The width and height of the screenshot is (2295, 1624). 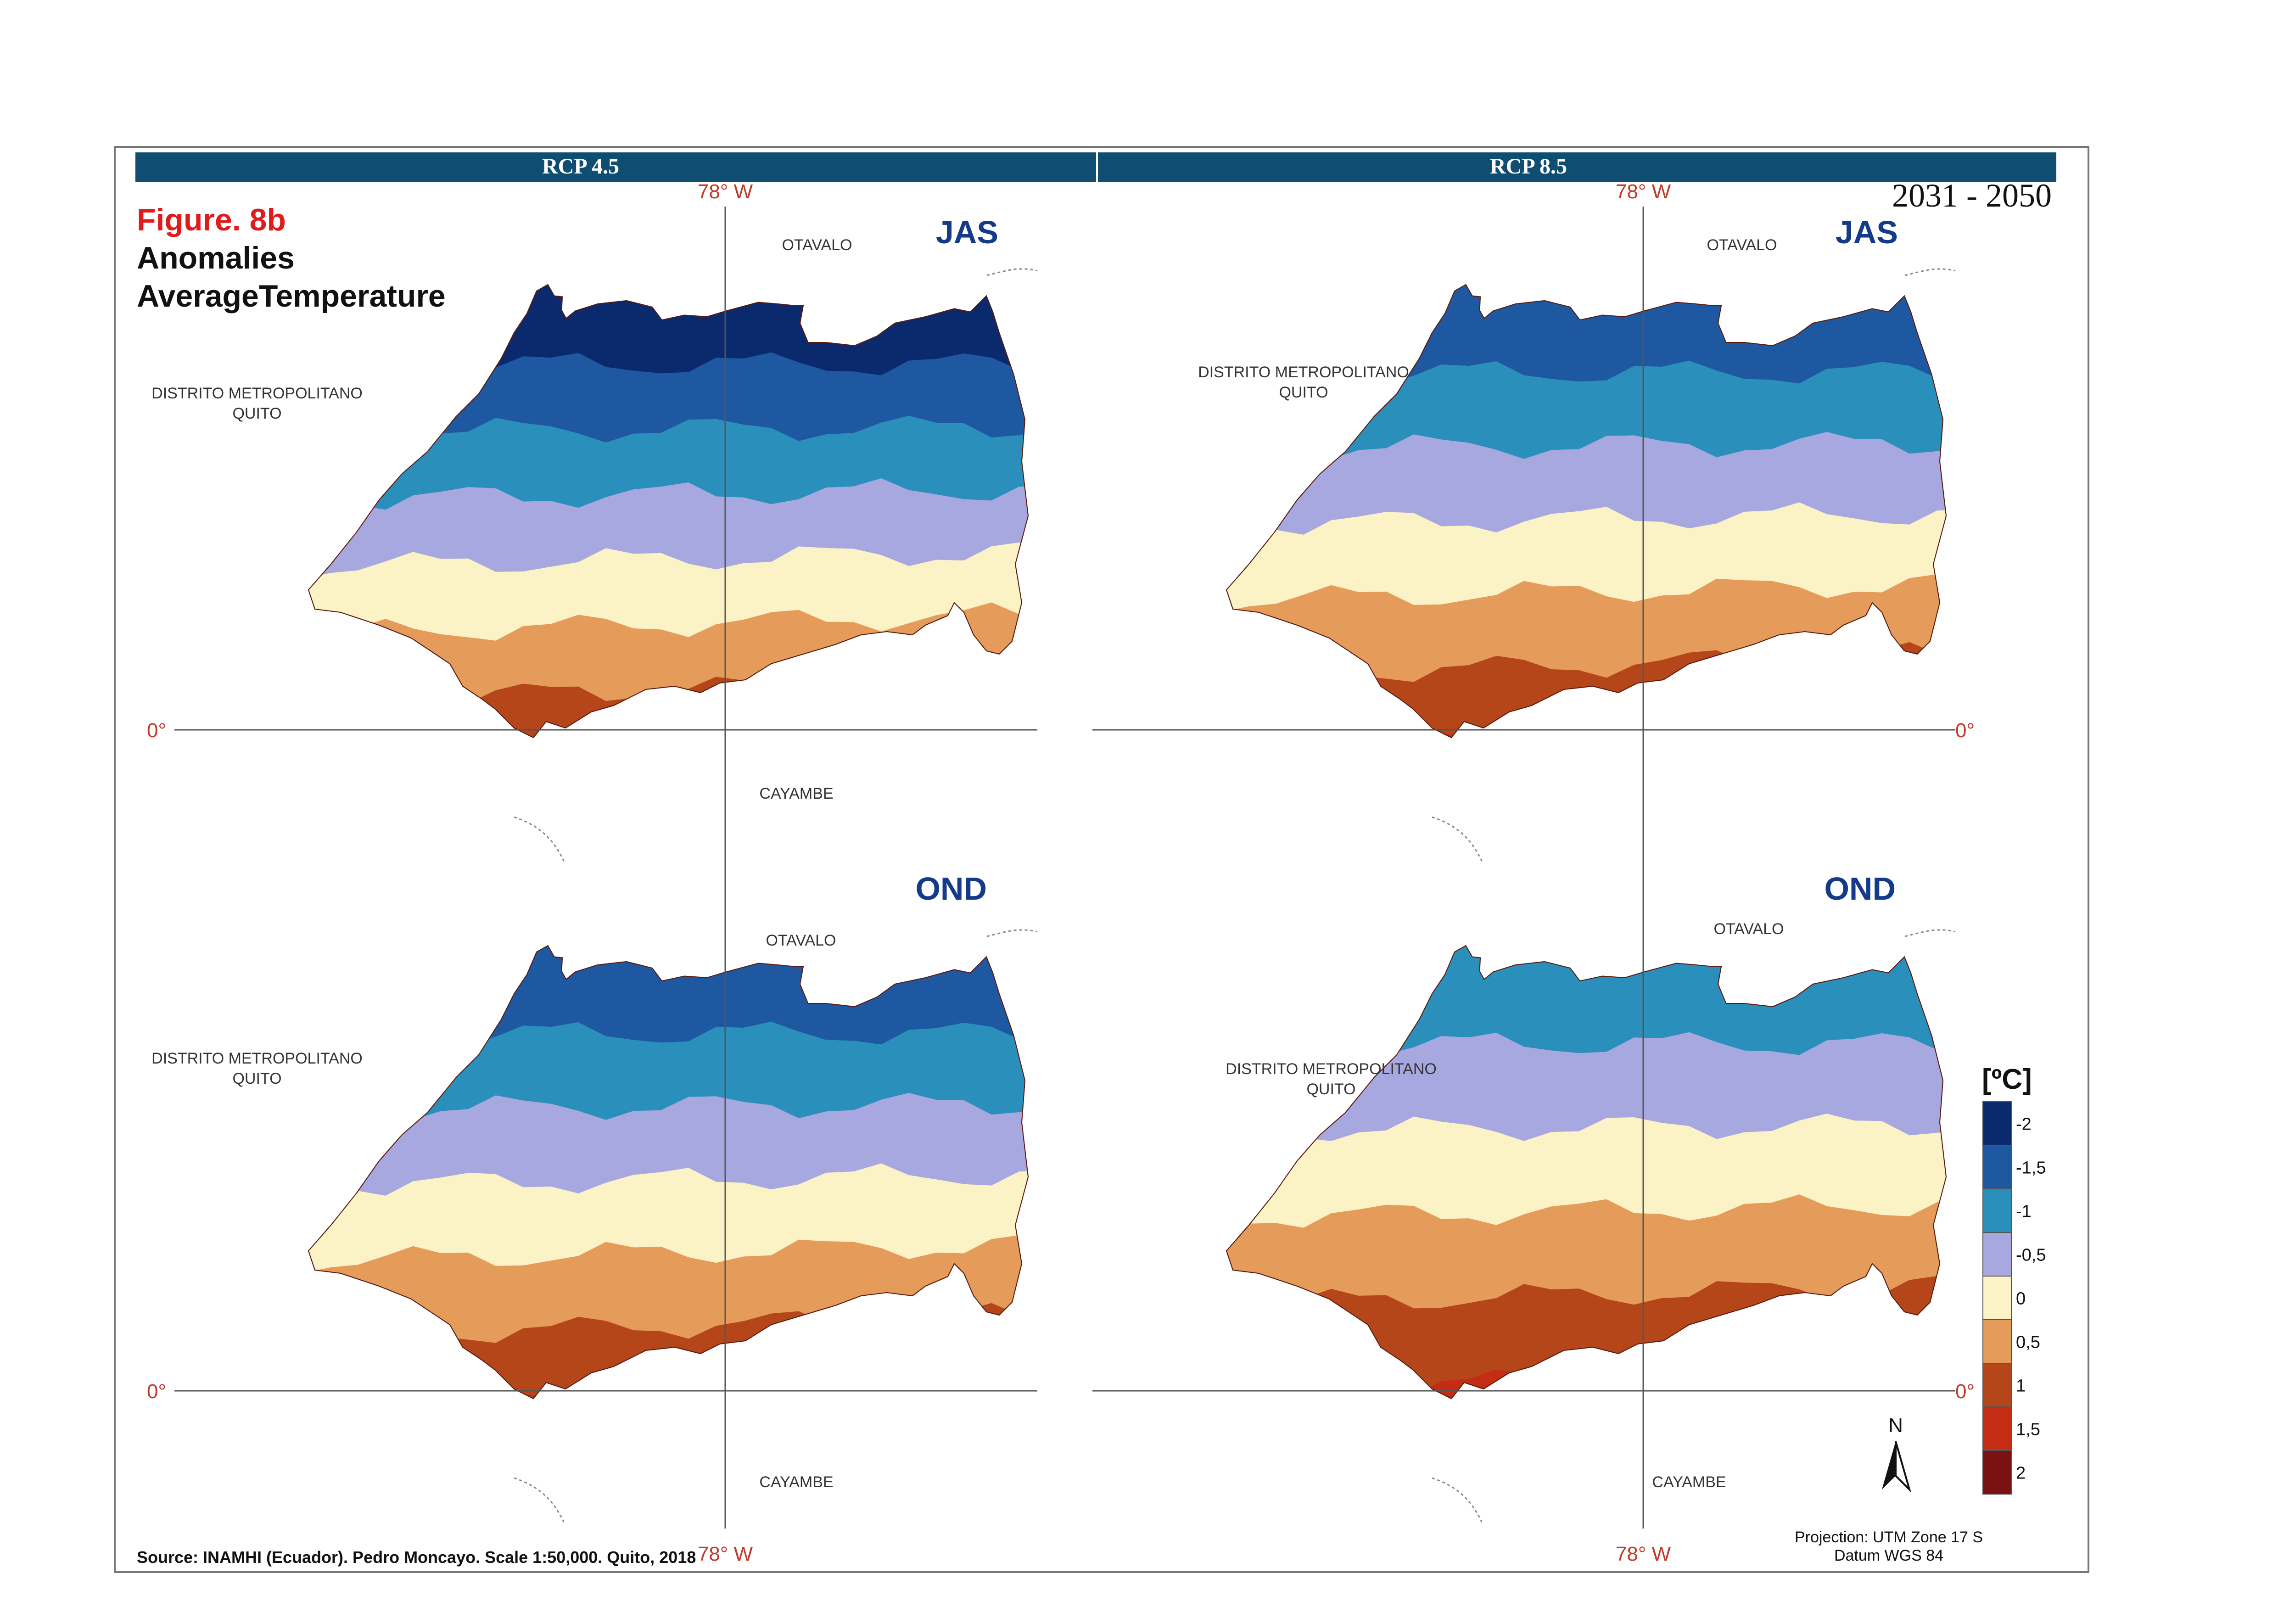 I want to click on legend-label: -0,5, so click(x=2031, y=1255).